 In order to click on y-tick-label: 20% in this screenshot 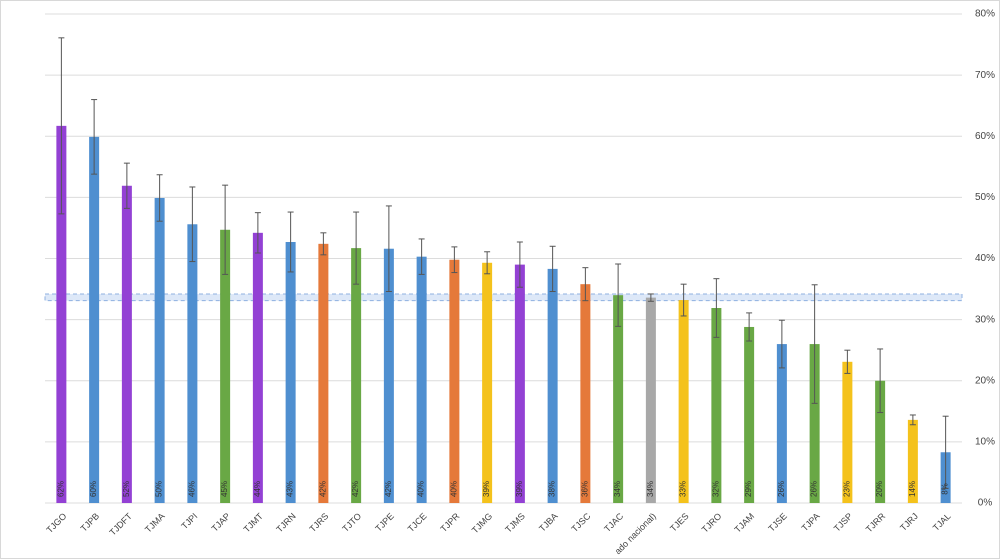, I will do `click(985, 380)`.